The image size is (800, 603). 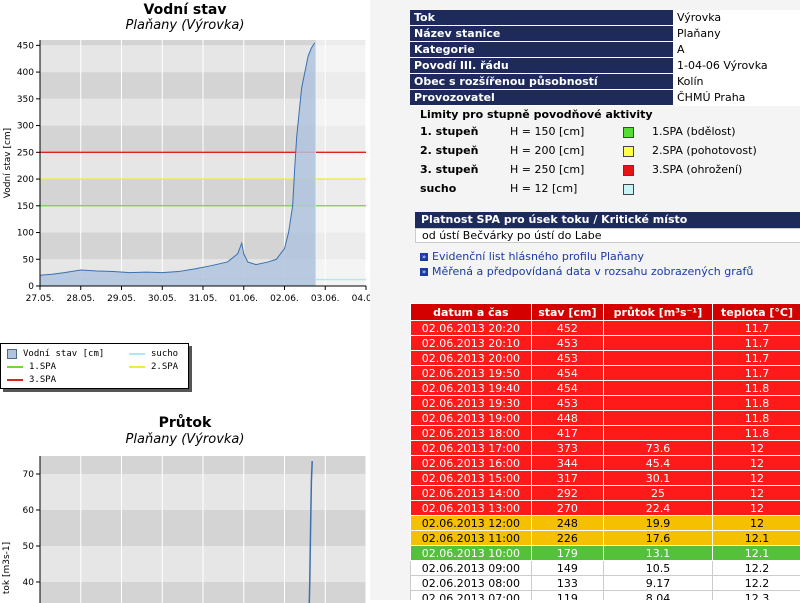 What do you see at coordinates (567, 568) in the screenshot?
I see `cell-stav: 149` at bounding box center [567, 568].